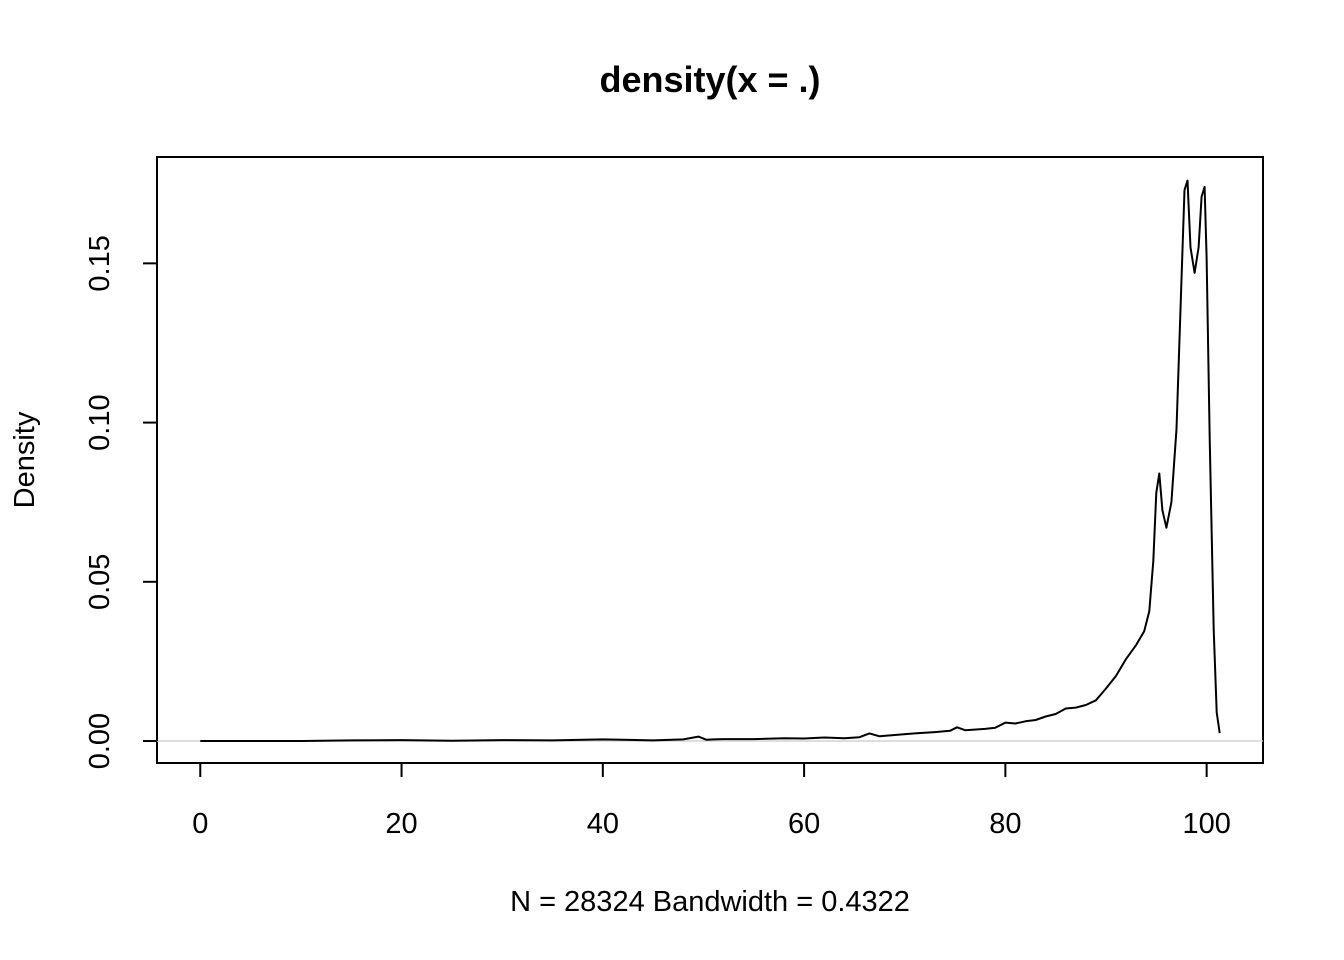 The height and width of the screenshot is (960, 1344). I want to click on y-axis-label: Density, so click(25, 459).